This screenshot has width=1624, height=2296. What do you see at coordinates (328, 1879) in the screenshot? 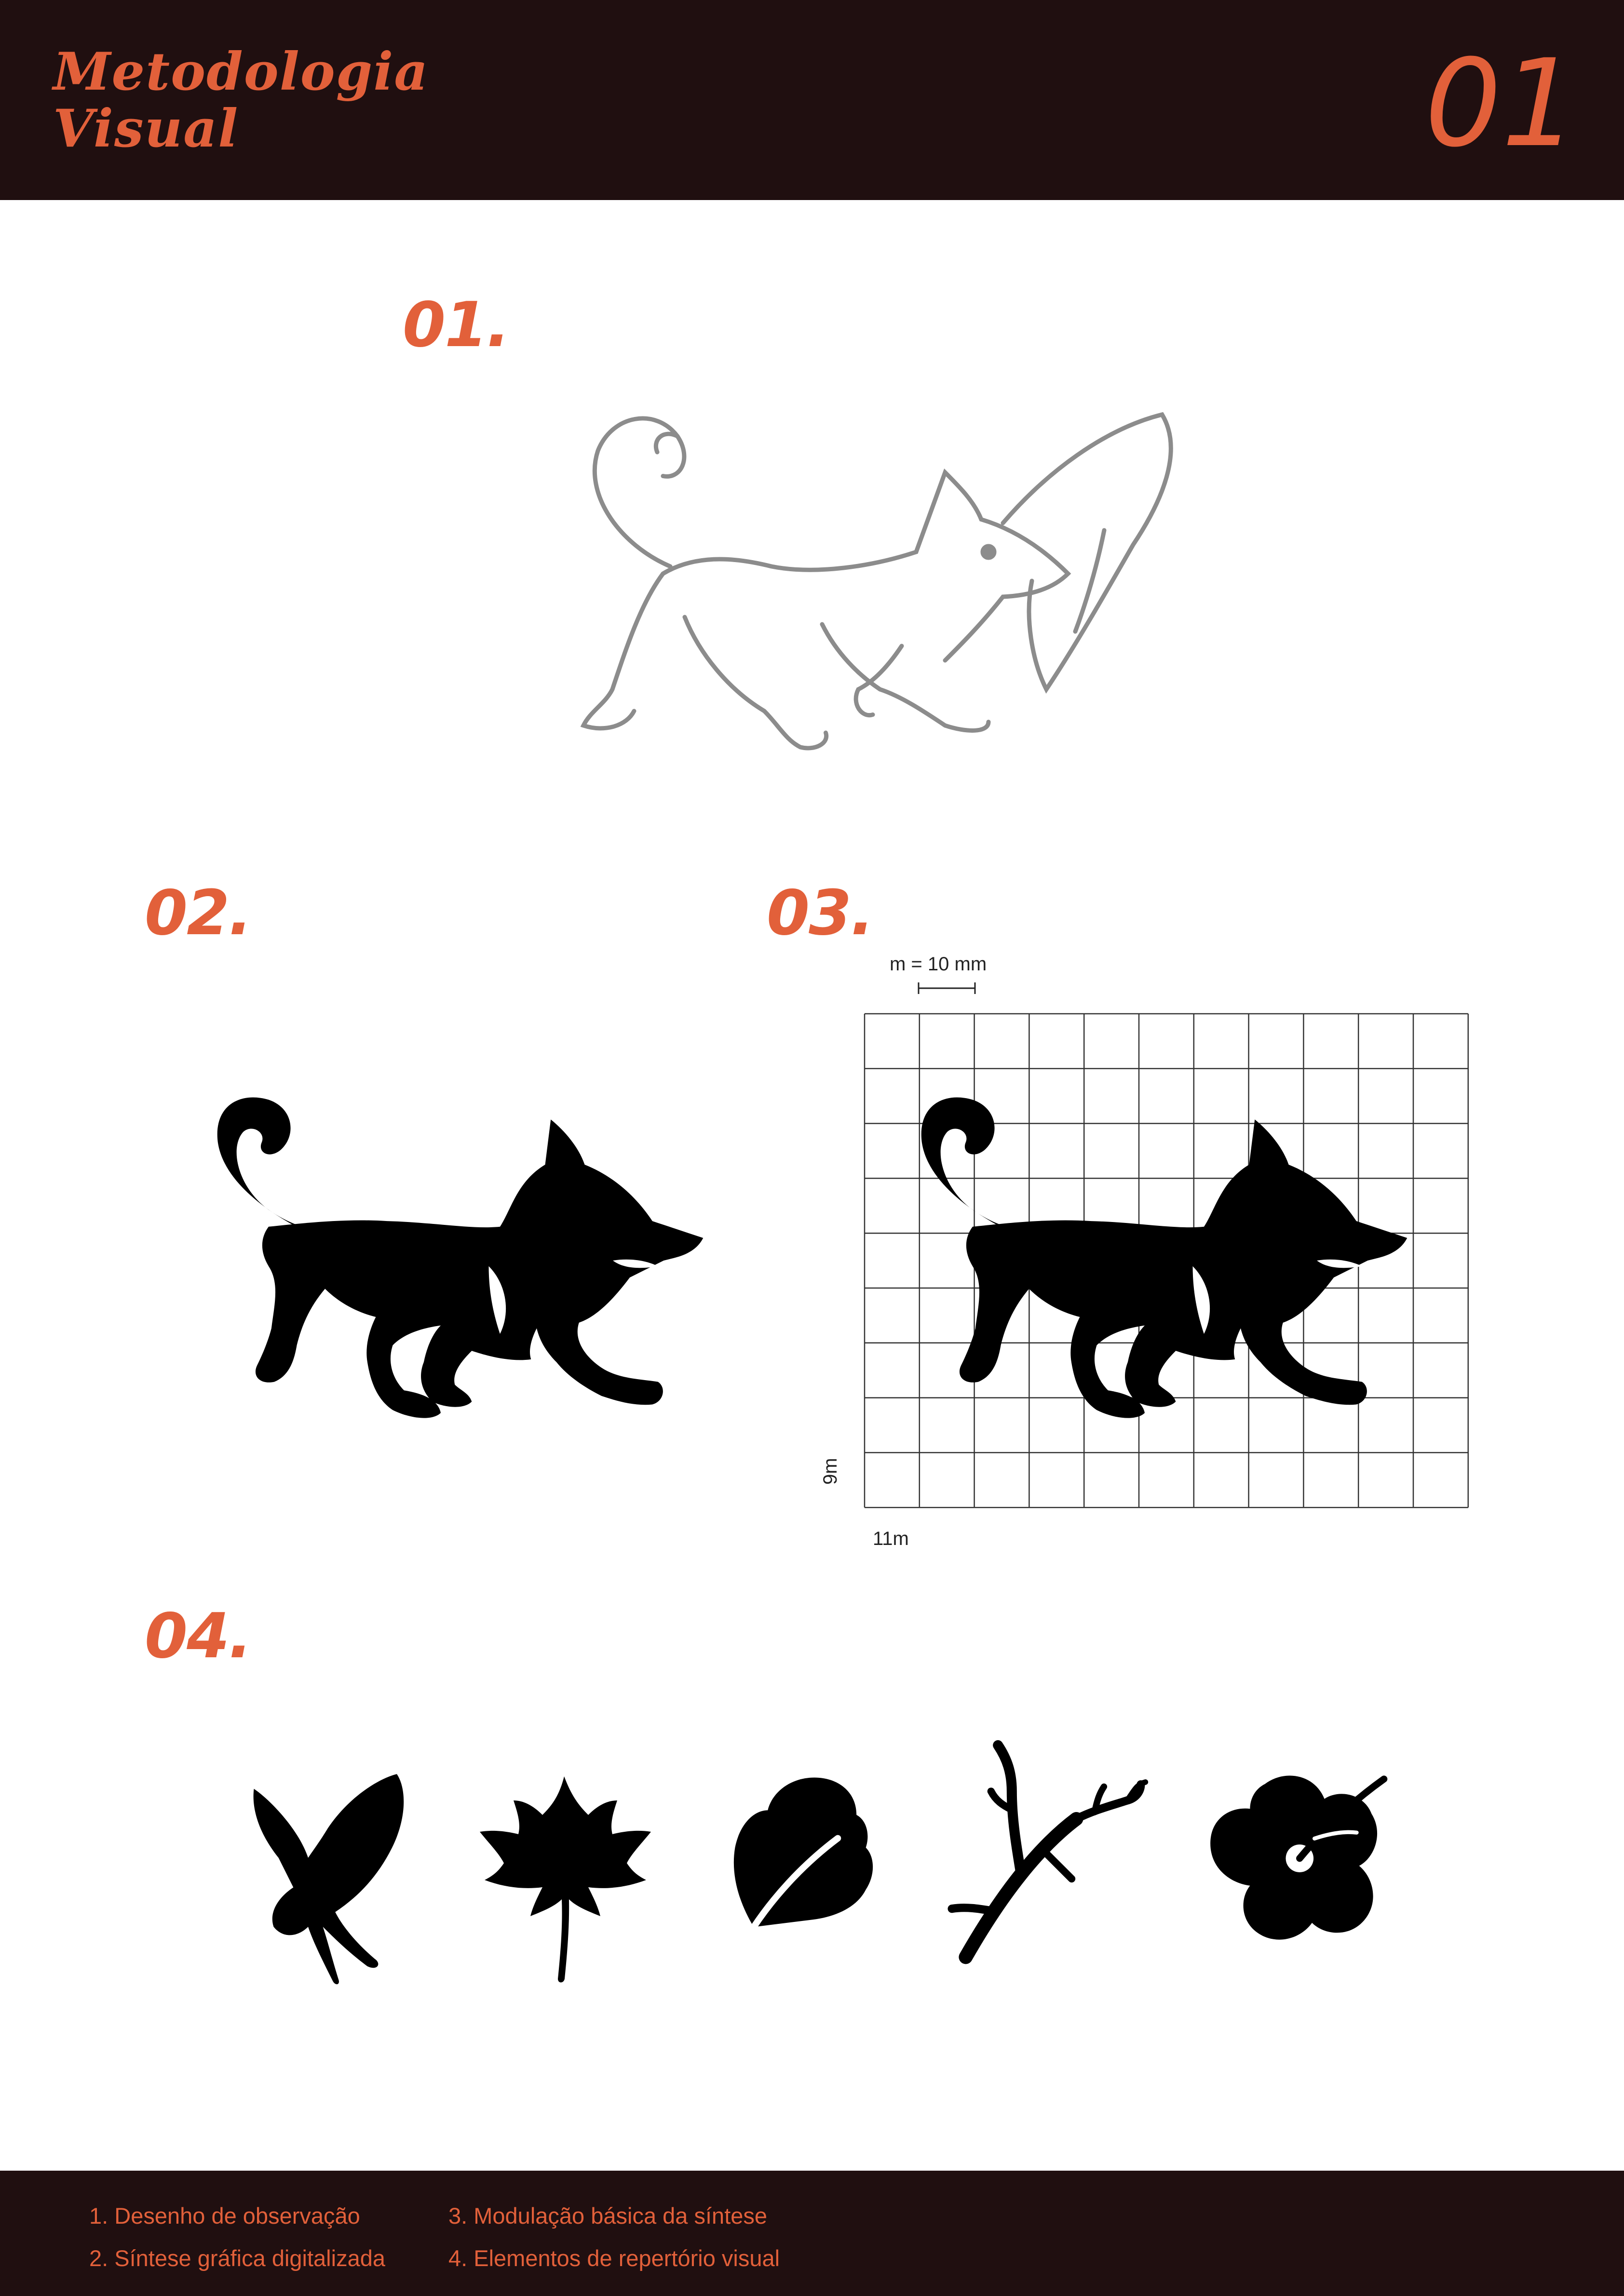
I see `butterfly-icon` at bounding box center [328, 1879].